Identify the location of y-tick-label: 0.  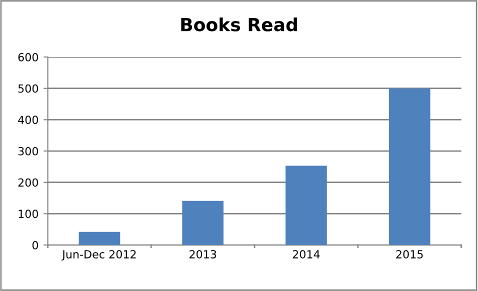
(35, 245).